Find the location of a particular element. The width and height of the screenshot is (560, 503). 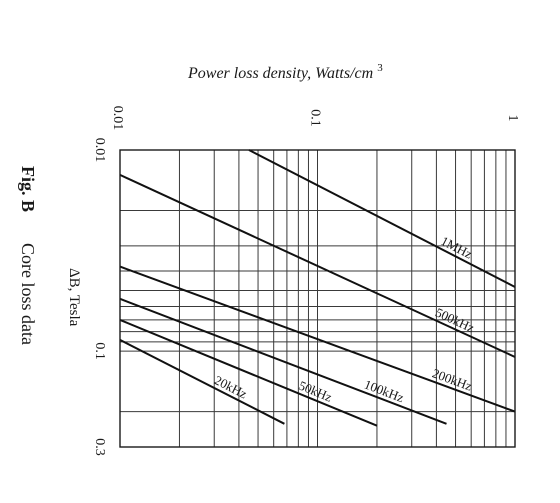

x-tick-label: 1 is located at coordinates (512, 118).